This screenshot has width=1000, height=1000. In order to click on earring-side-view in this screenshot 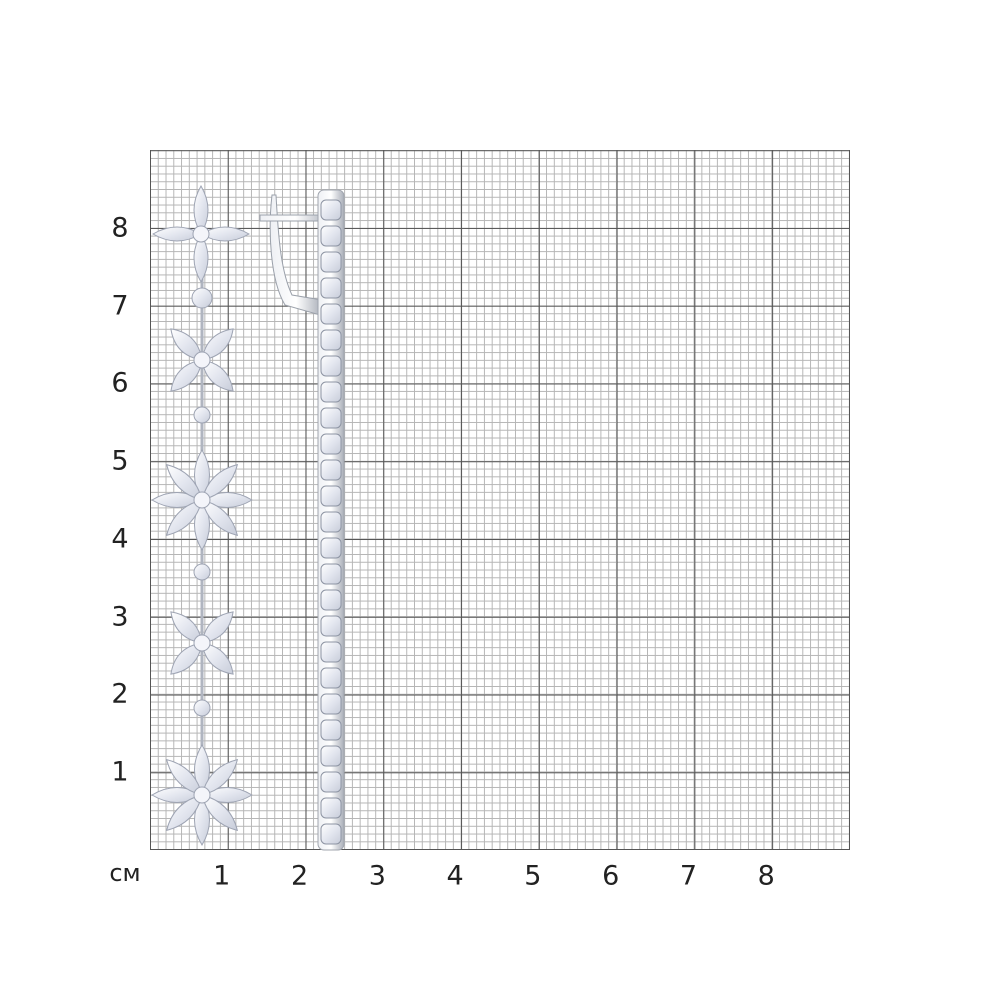, I will do `click(302, 520)`.